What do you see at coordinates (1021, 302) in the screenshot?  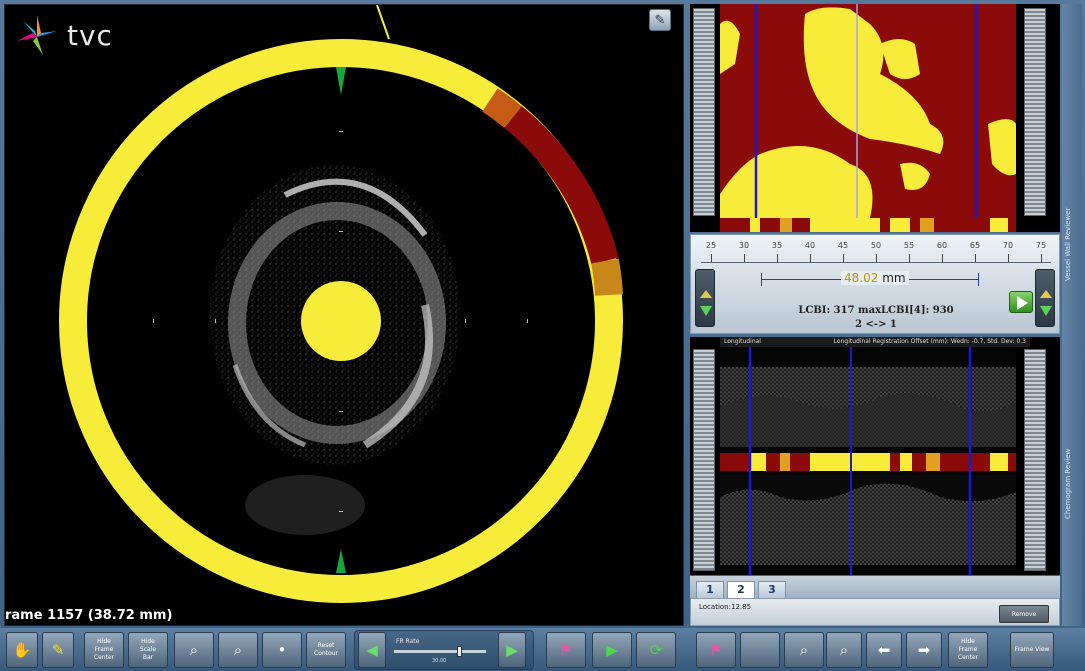 I see `play-button` at bounding box center [1021, 302].